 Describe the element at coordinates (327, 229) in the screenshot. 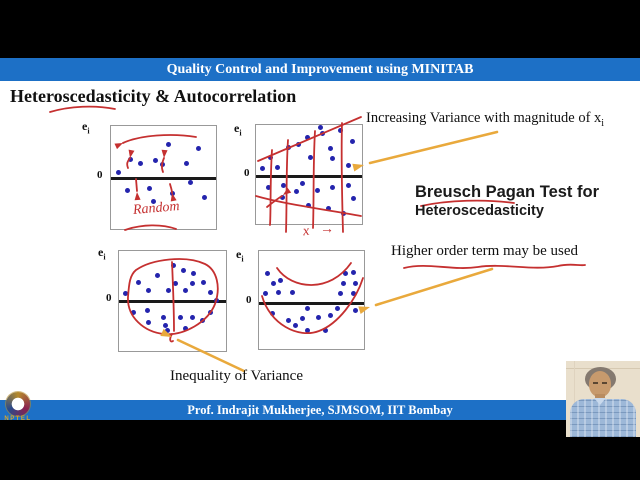

I see `handwritten-x-arrow: →` at that location.